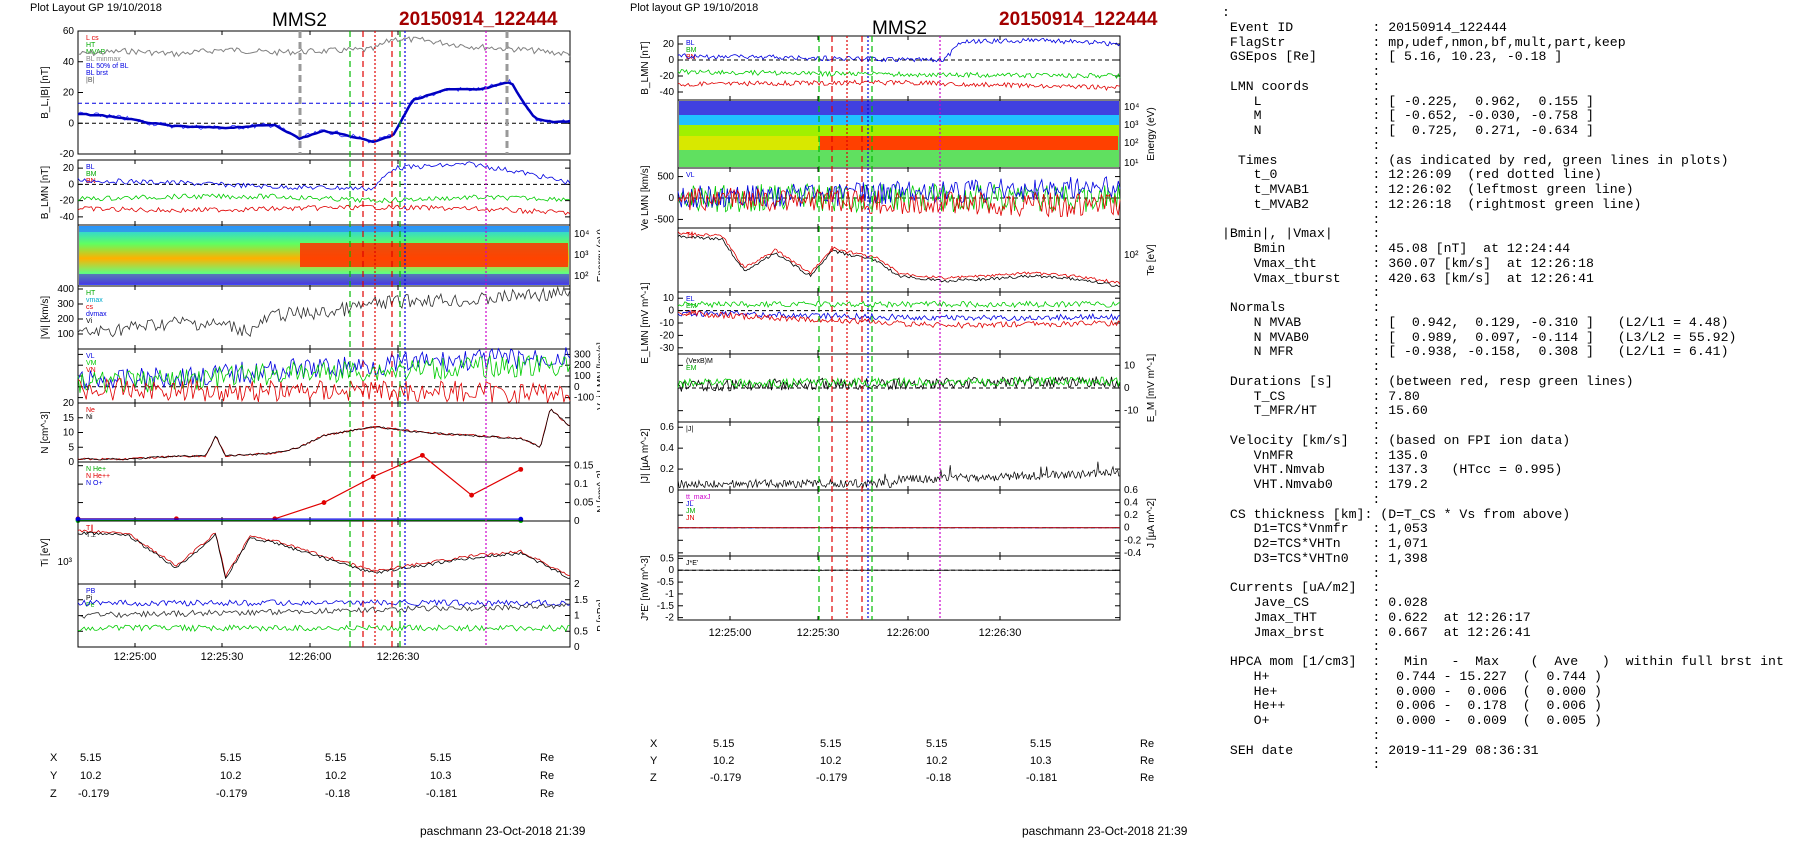 The image size is (1804, 841). Describe the element at coordinates (135, 657) in the screenshot. I see `x-tick-label: 12:25:00` at that location.